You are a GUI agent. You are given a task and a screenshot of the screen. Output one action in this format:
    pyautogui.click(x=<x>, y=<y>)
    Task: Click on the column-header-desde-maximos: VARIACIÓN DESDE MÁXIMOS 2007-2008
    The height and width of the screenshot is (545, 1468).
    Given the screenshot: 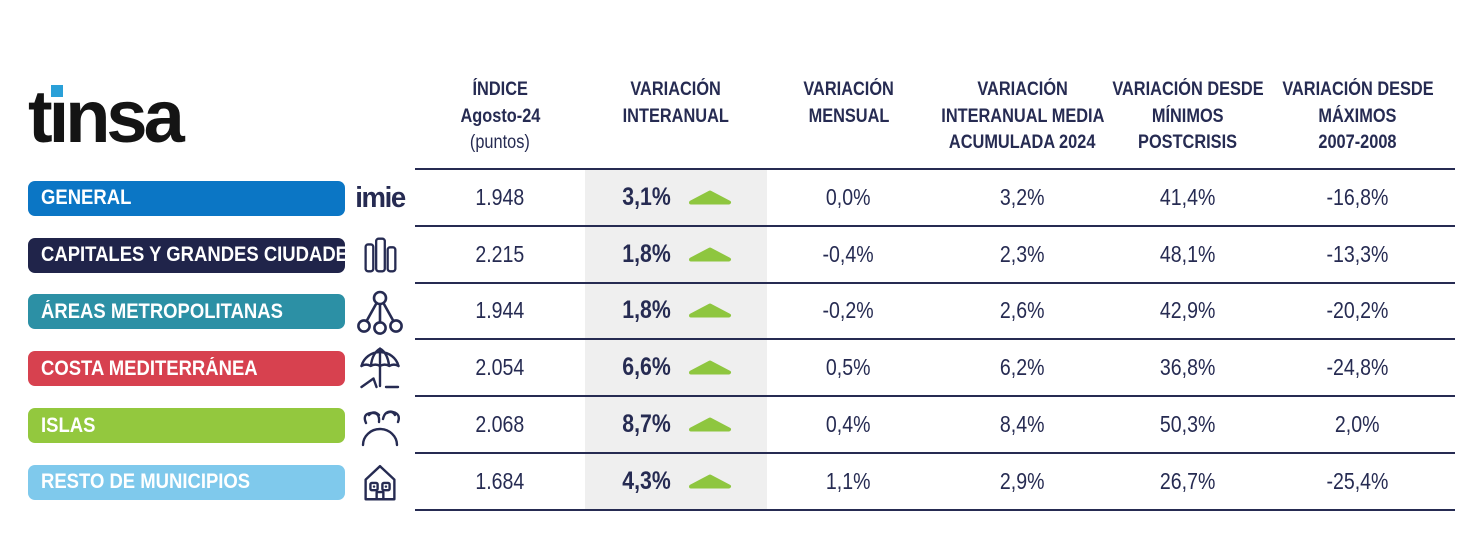 What is the action you would take?
    pyautogui.click(x=1357, y=115)
    